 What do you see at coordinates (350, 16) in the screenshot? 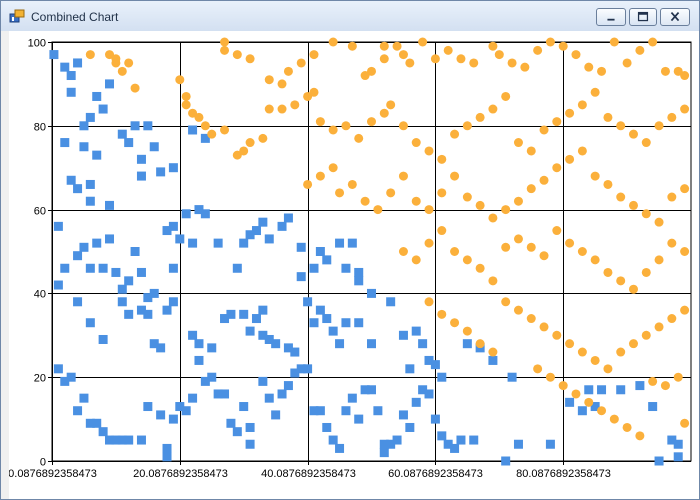
I see `title-bar: Combined Chart` at bounding box center [350, 16].